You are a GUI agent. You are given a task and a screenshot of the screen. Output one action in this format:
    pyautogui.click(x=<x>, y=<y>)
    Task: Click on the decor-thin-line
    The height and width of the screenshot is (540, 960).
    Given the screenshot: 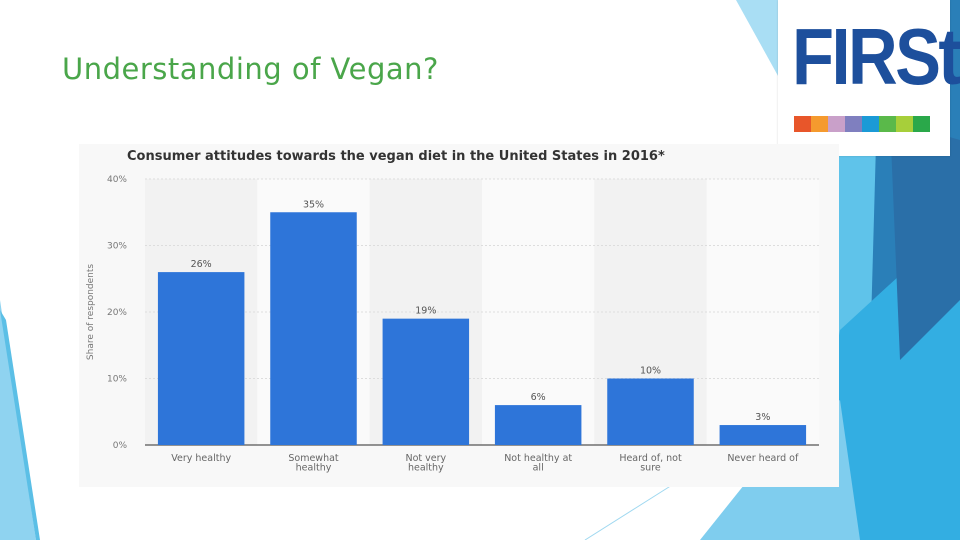 What is the action you would take?
    pyautogui.click(x=632, y=509)
    